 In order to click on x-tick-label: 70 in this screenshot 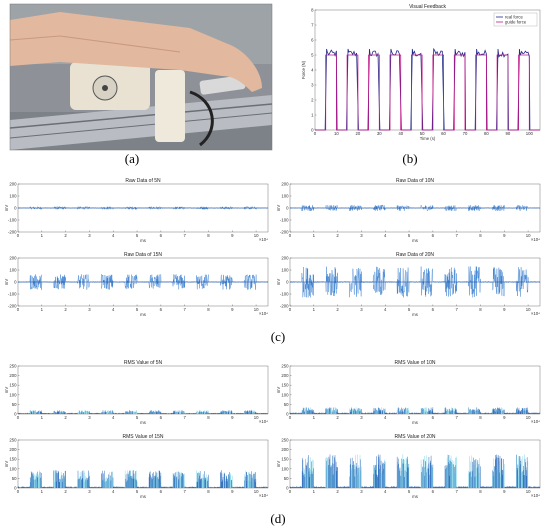, I will do `click(465, 133)`.